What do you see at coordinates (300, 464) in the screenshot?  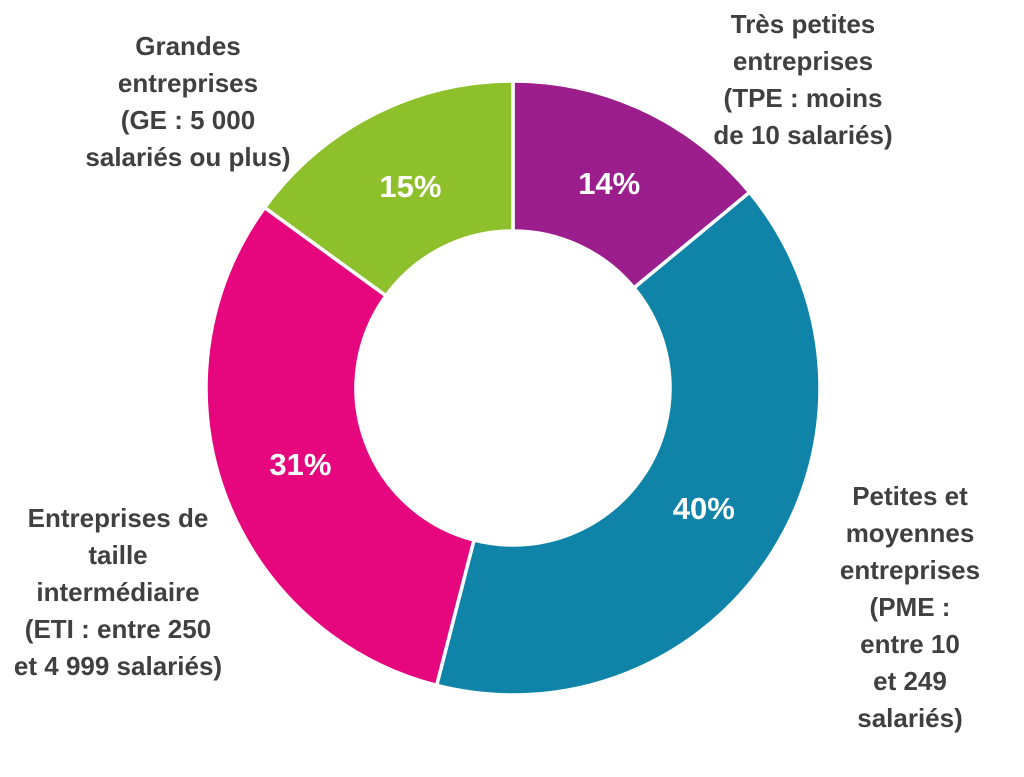 I see `slice-percentage-eti: 31%` at bounding box center [300, 464].